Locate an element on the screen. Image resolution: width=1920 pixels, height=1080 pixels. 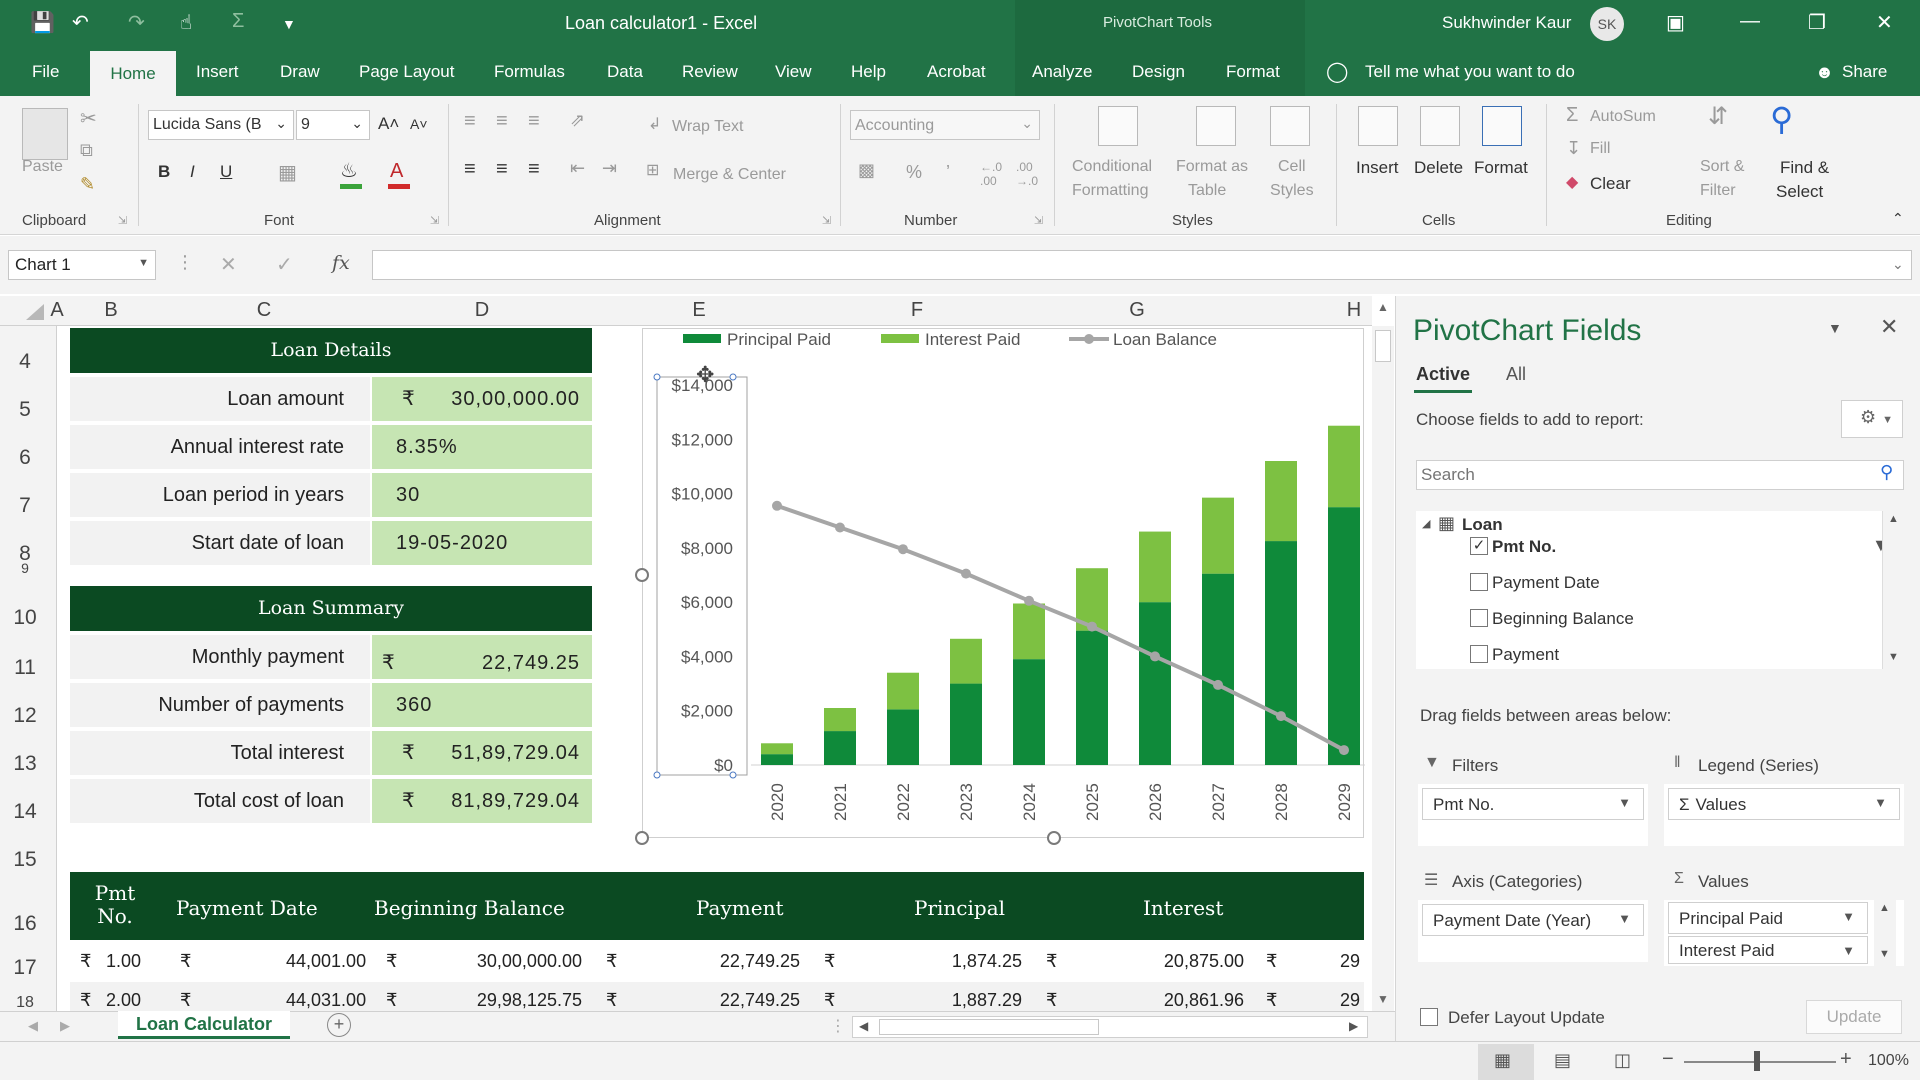
autosum-button: AutoSum is located at coordinates (1623, 116).